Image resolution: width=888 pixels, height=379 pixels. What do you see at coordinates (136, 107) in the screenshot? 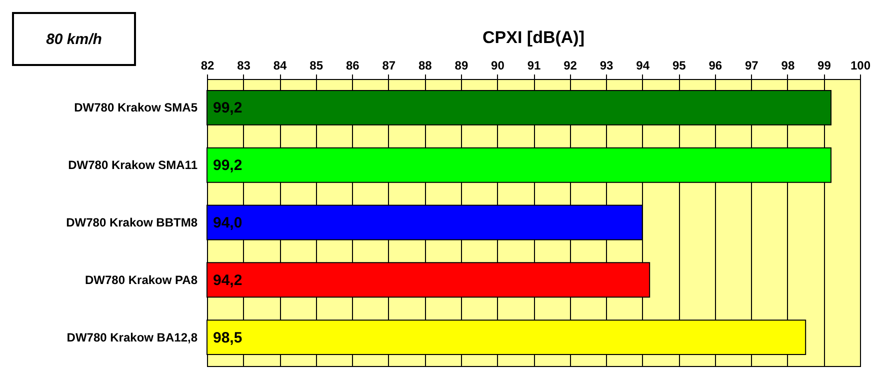
I see `y-tick-label: DW780 Krakow SMA5` at bounding box center [136, 107].